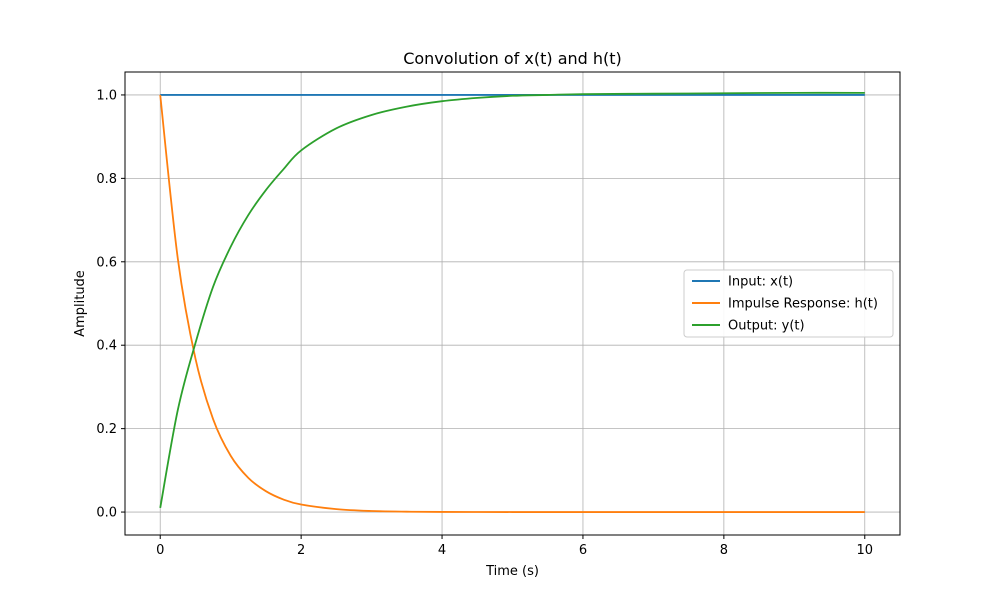 This screenshot has width=1000, height=600. I want to click on y-tick-label: 1.0, so click(106, 95).